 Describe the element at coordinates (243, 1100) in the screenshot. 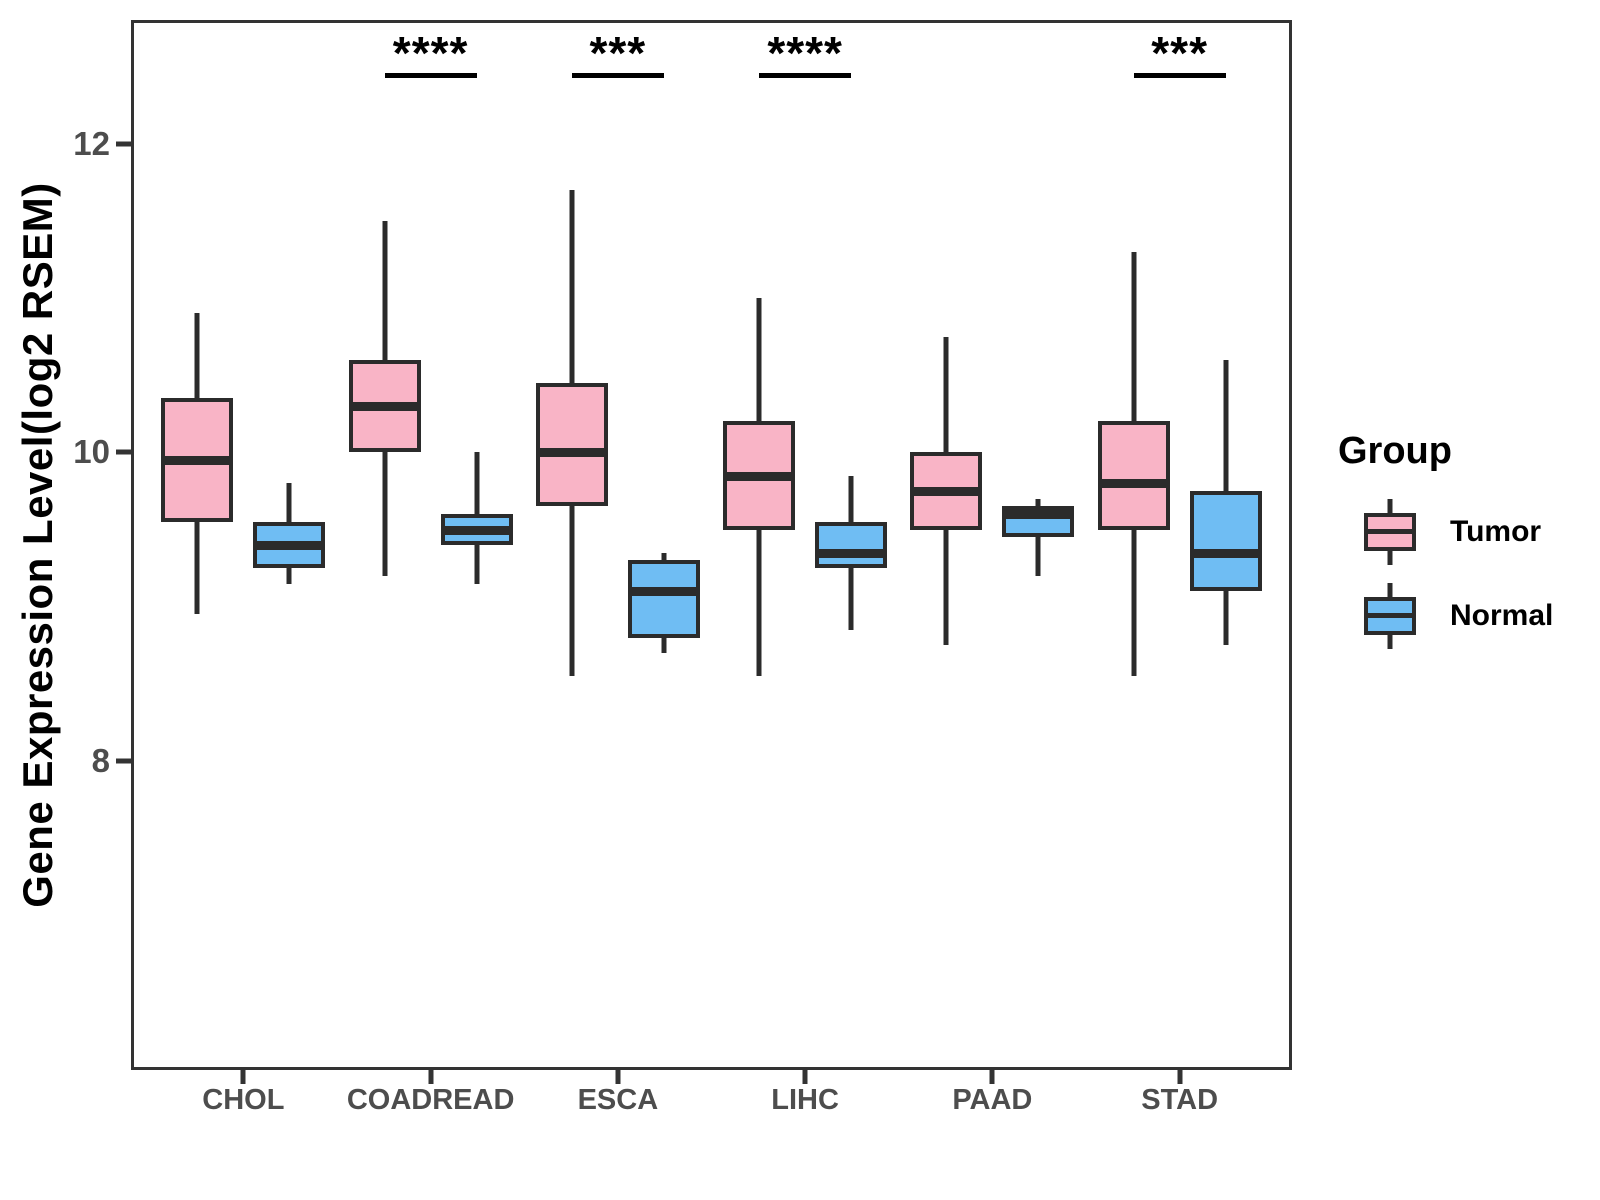

I see `x-tick-label-chol: CHOL` at that location.